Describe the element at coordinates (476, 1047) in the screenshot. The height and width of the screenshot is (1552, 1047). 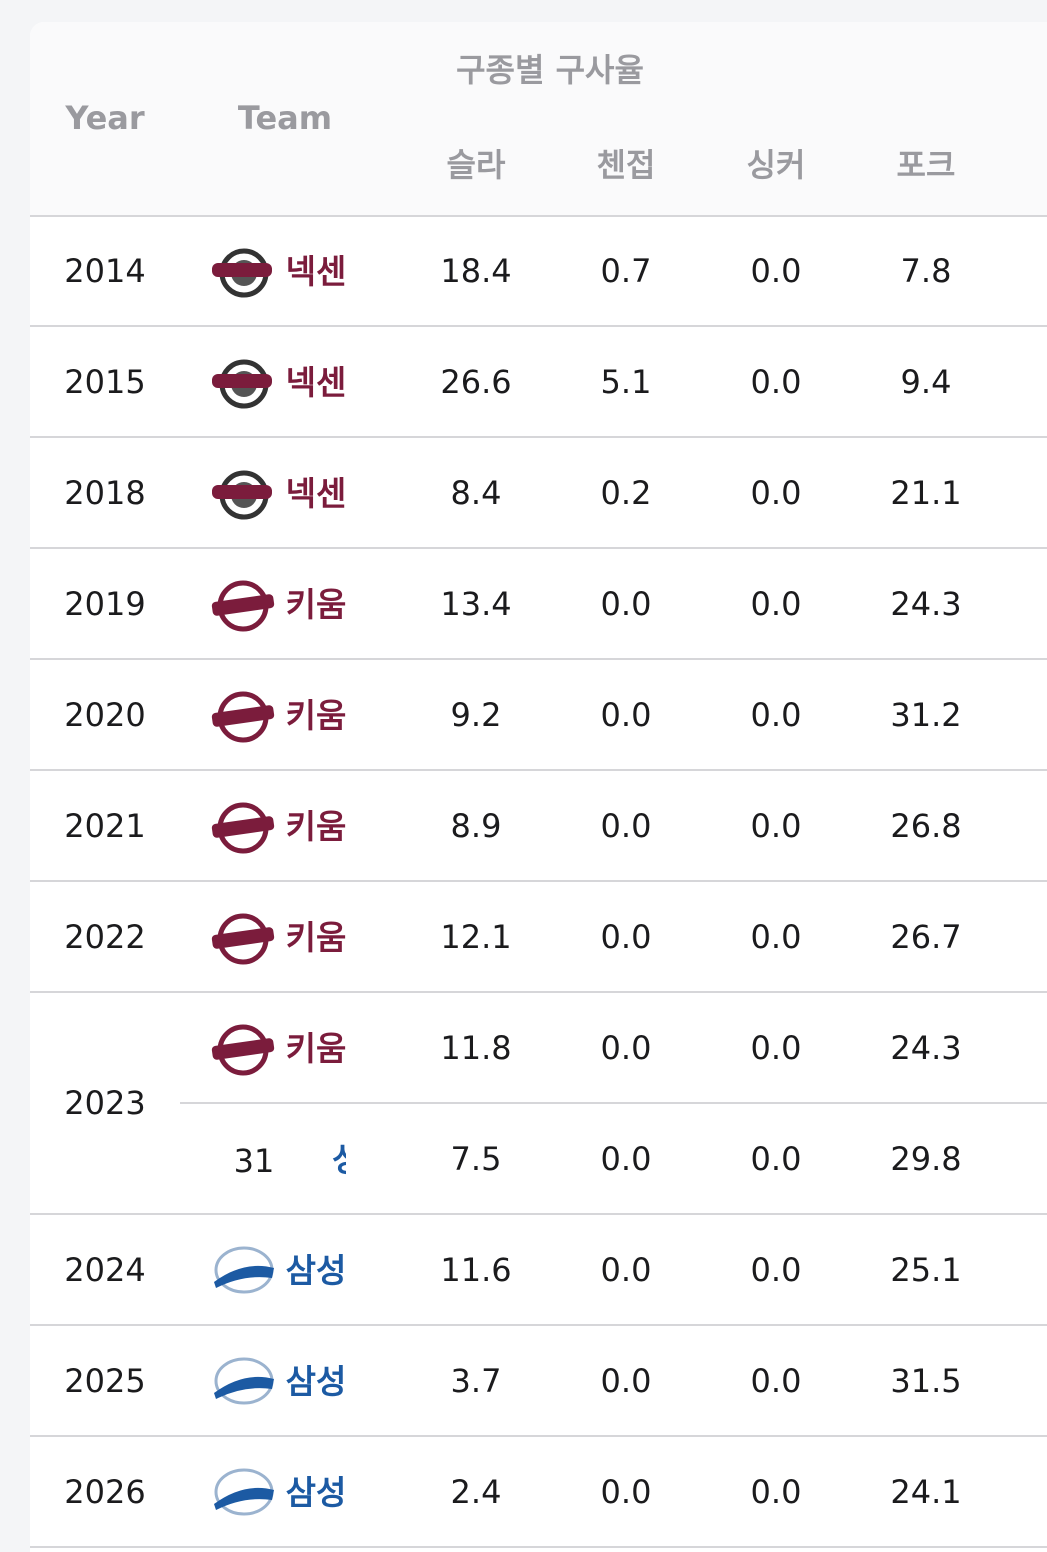
I see `value-cell: 11.8` at that location.